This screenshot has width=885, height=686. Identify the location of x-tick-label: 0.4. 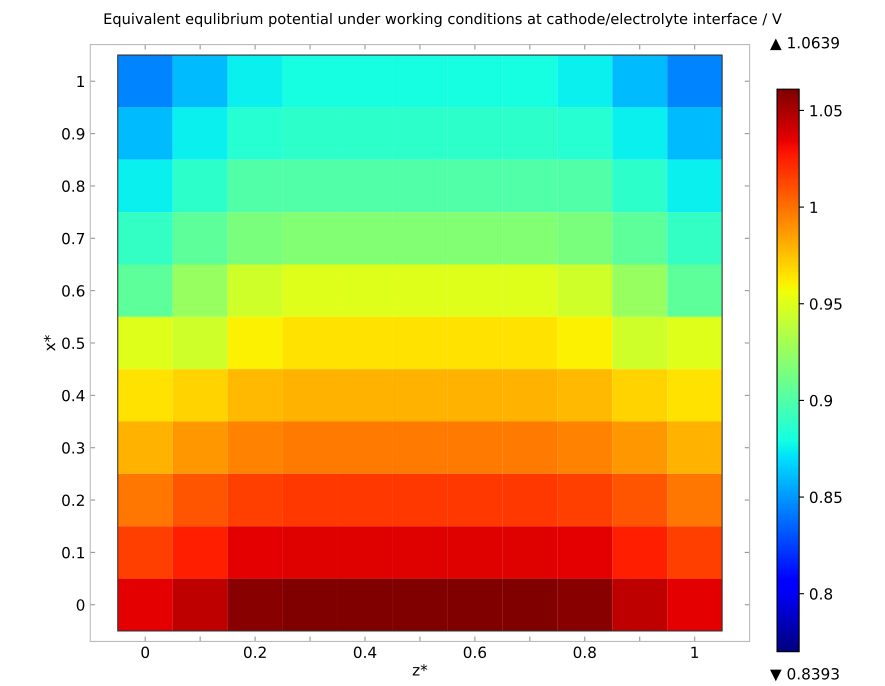
(365, 652).